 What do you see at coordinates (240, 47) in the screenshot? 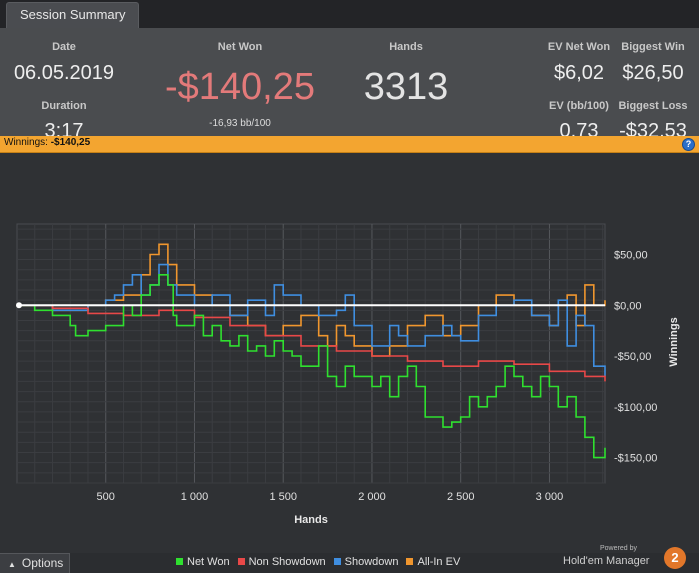
I see `net-won-label: Net Won` at bounding box center [240, 47].